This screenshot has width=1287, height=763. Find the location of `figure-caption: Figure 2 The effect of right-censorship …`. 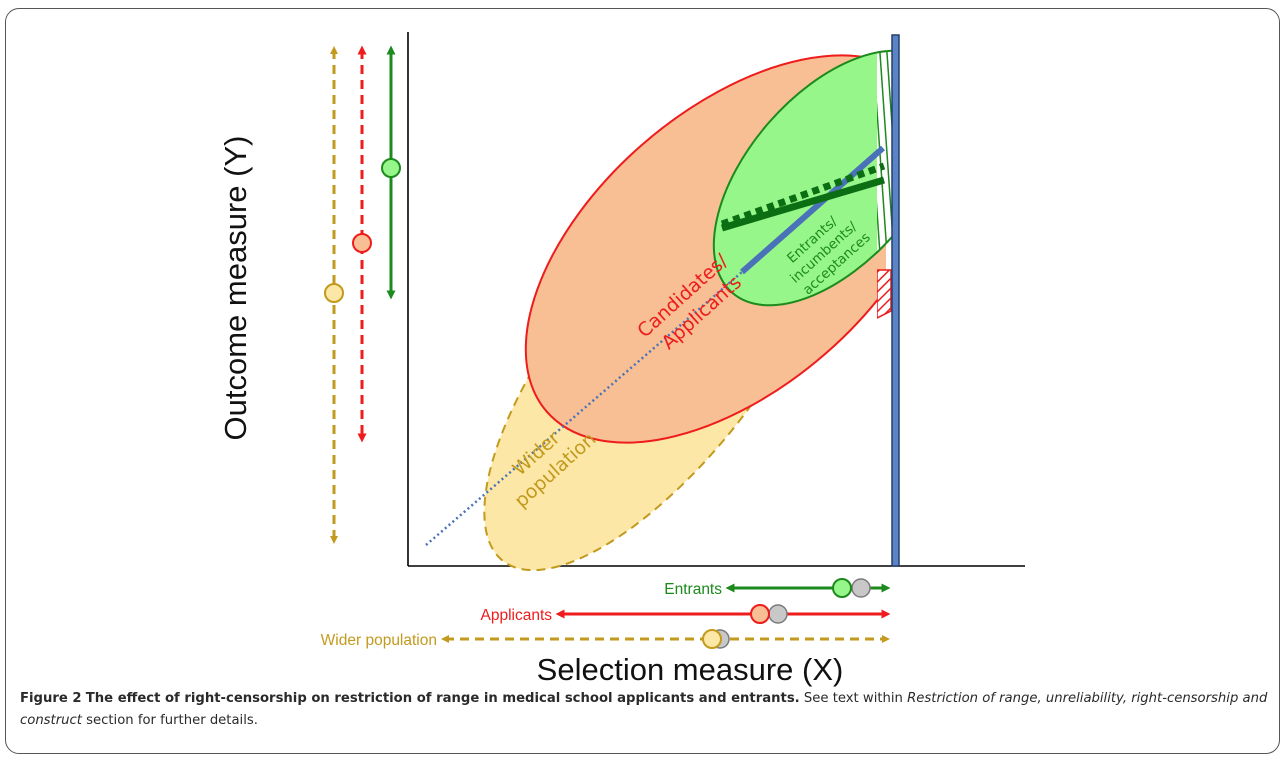

figure-caption: Figure 2 The effect of right-censorship … is located at coordinates (645, 710).